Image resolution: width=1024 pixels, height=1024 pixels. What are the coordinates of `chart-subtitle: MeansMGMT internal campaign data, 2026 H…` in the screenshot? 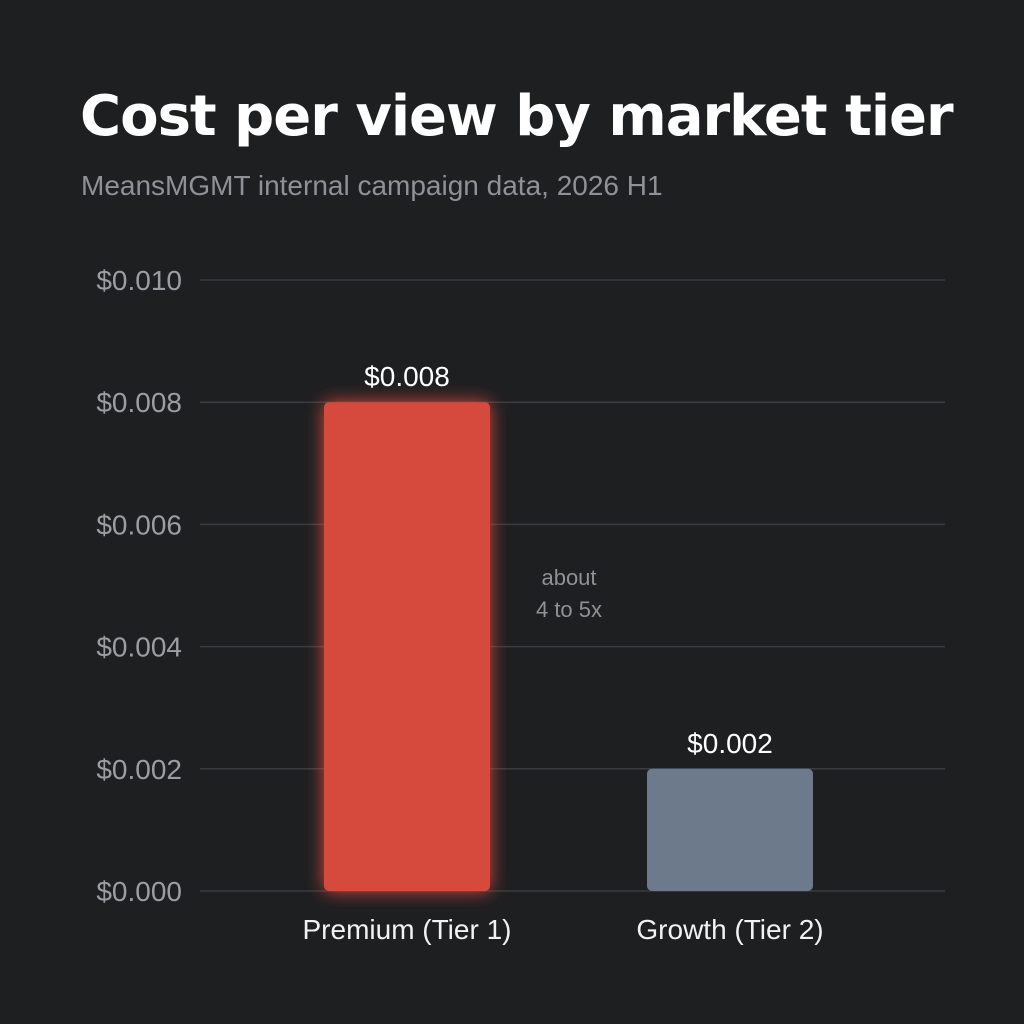 It's located at (372, 185).